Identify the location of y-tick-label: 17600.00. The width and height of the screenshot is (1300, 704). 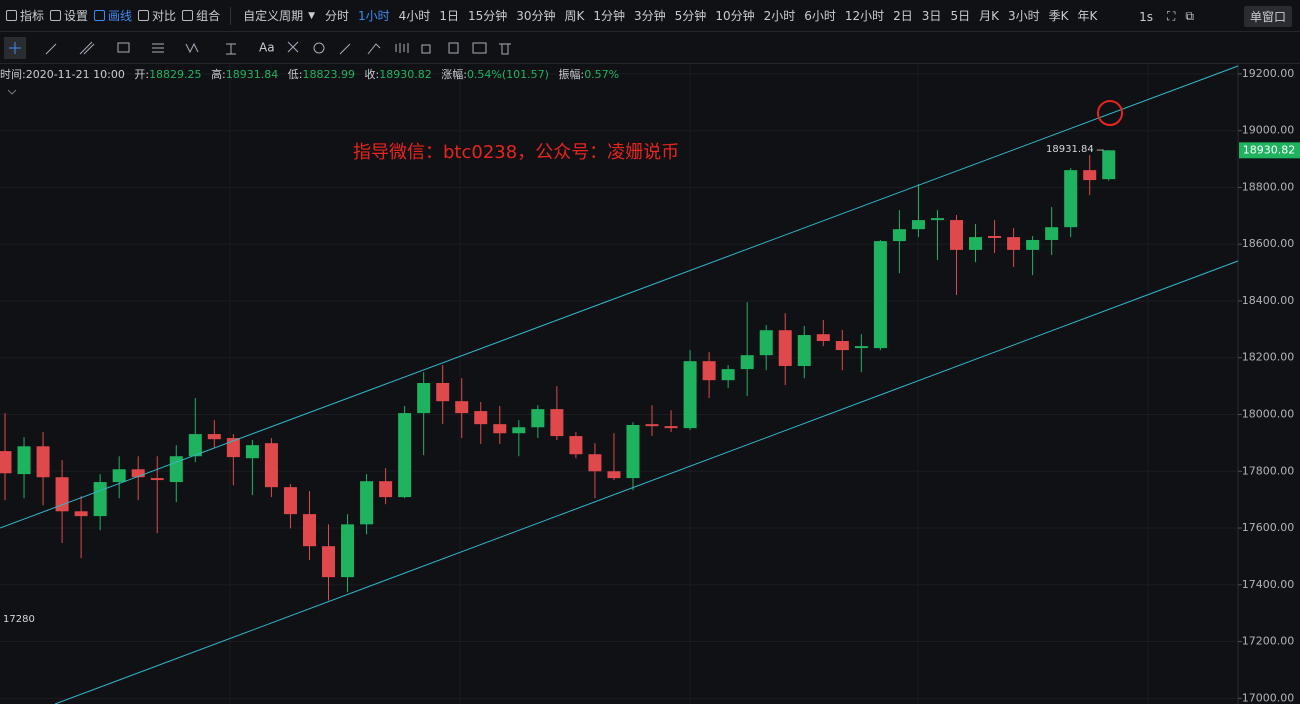
(1268, 527).